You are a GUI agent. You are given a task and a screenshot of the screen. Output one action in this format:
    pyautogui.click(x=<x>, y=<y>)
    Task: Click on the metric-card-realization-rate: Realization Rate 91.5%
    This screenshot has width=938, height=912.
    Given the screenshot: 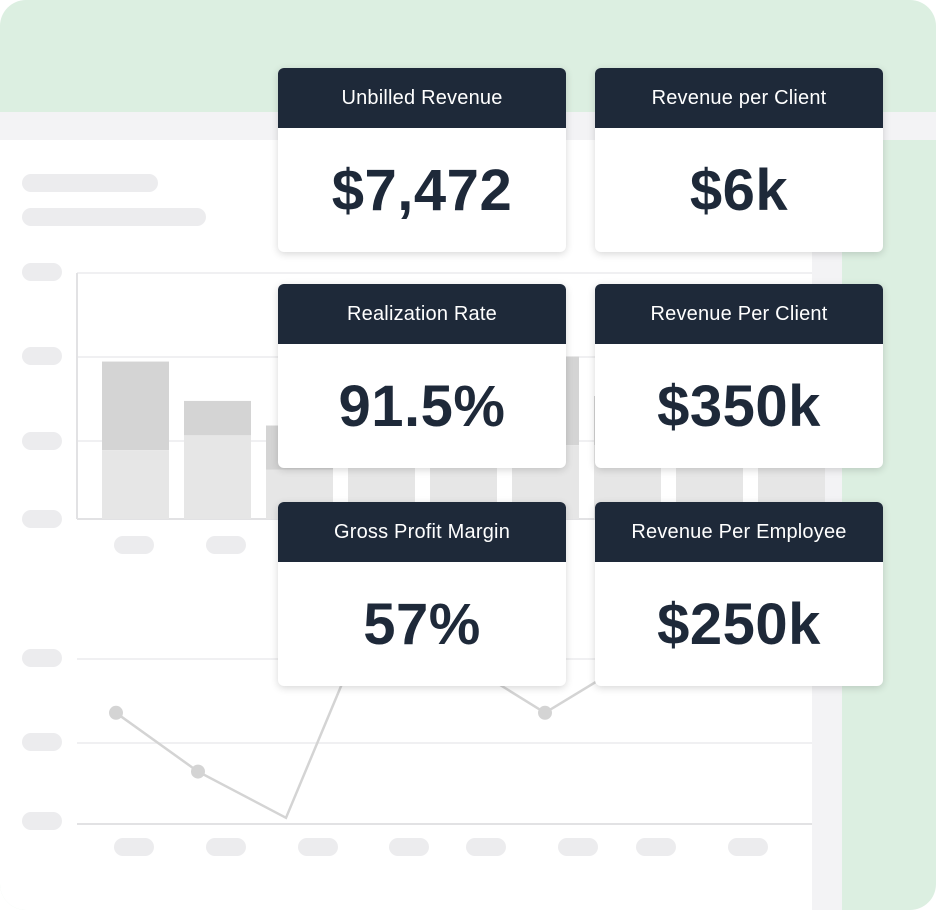 What is the action you would take?
    pyautogui.click(x=422, y=376)
    